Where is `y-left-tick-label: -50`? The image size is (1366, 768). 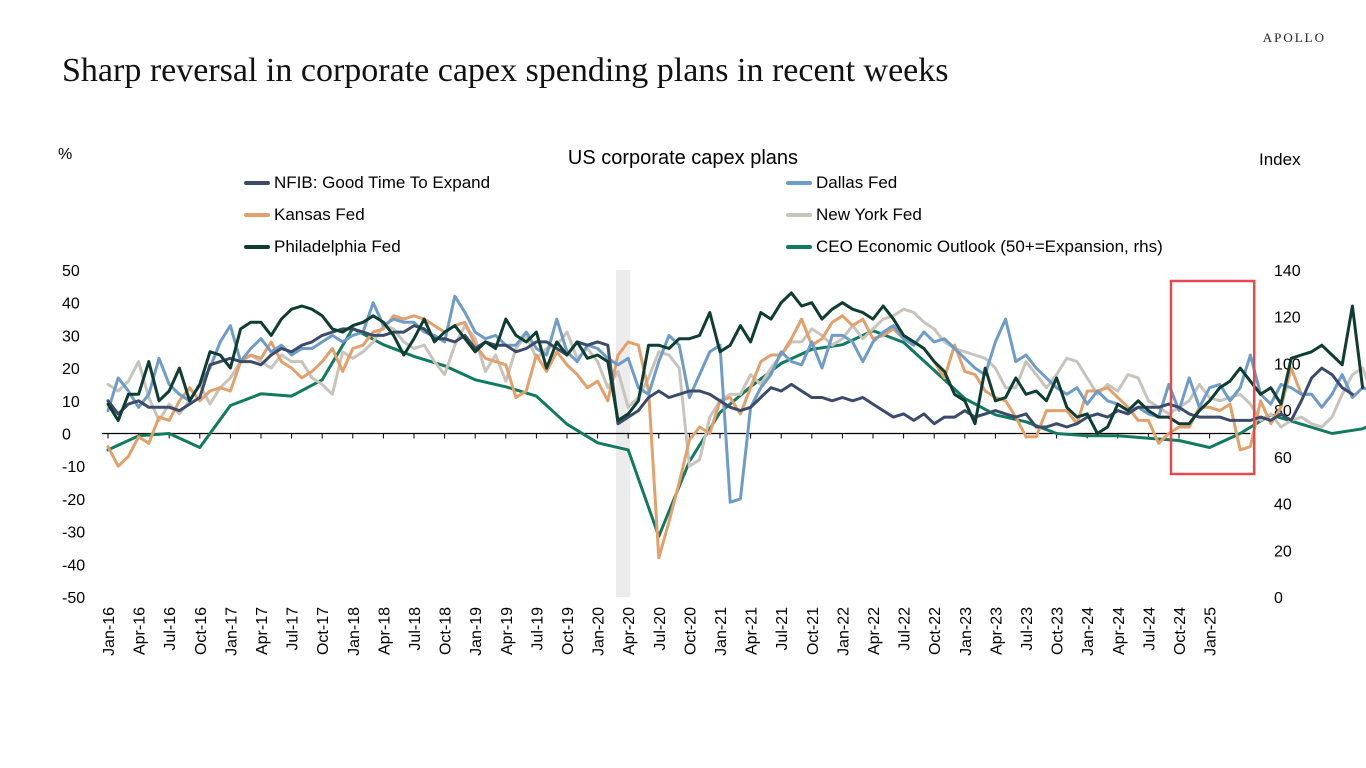 y-left-tick-label: -50 is located at coordinates (73, 598).